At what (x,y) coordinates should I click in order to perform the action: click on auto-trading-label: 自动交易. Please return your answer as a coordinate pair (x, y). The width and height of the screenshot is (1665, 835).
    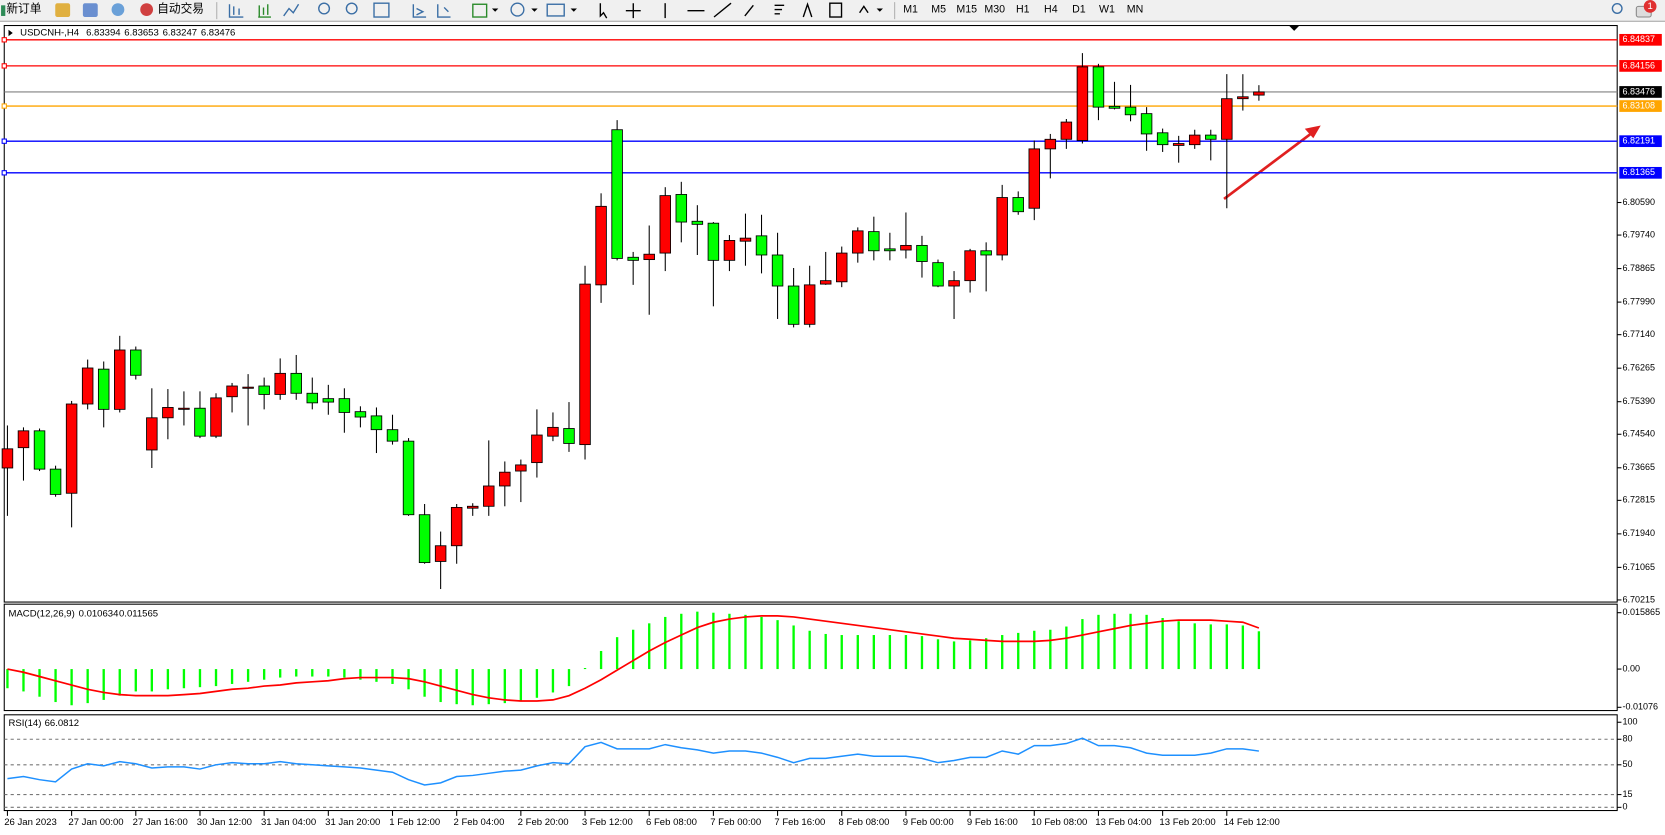
    Looking at the image, I should click on (180, 9).